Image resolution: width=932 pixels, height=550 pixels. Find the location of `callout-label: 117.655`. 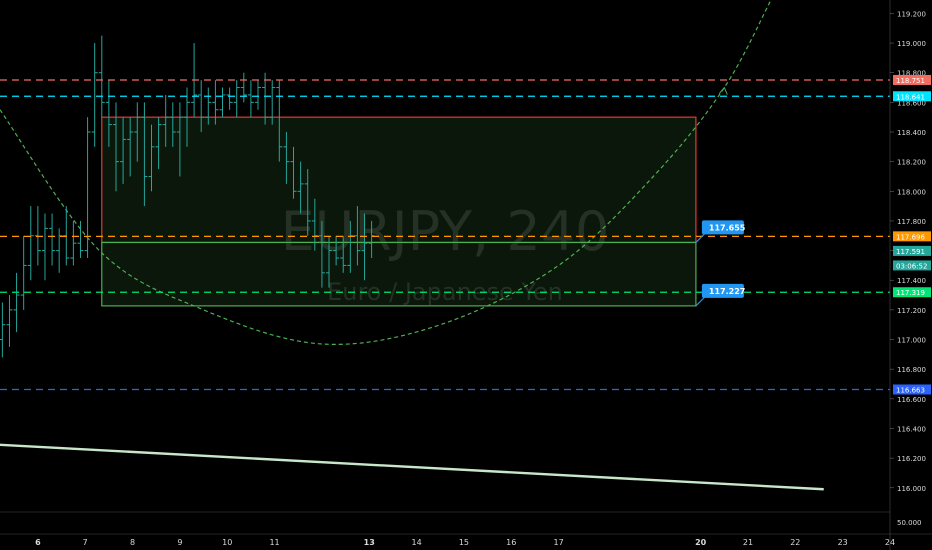

callout-label: 117.655 is located at coordinates (727, 227).